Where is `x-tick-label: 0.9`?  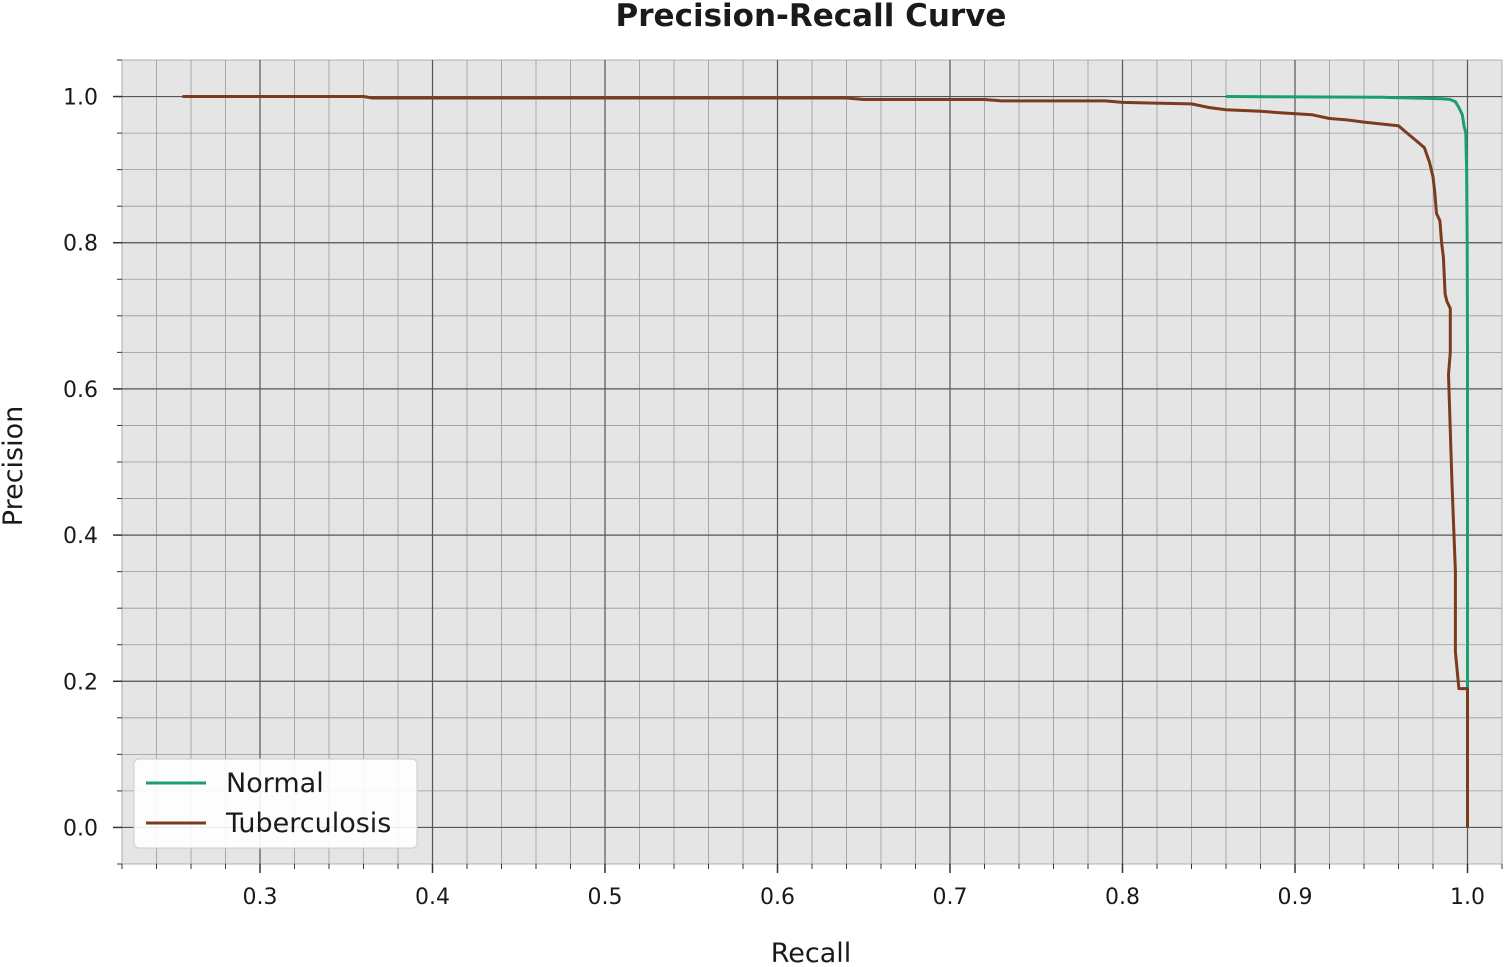 x-tick-label: 0.9 is located at coordinates (1295, 897).